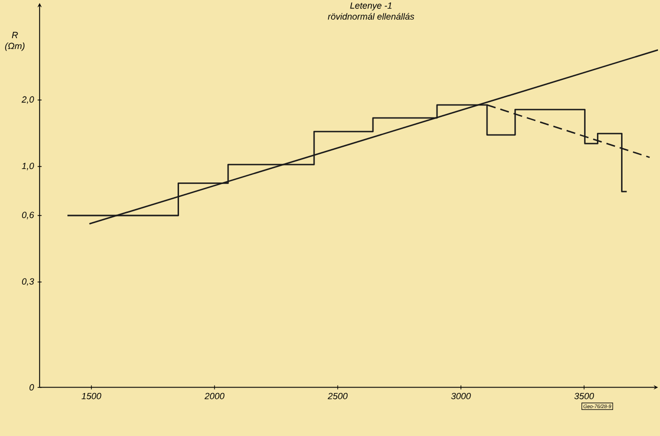 Image resolution: width=660 pixels, height=436 pixels. Describe the element at coordinates (214, 396) in the screenshot. I see `x-tick-label: 2000` at that location.